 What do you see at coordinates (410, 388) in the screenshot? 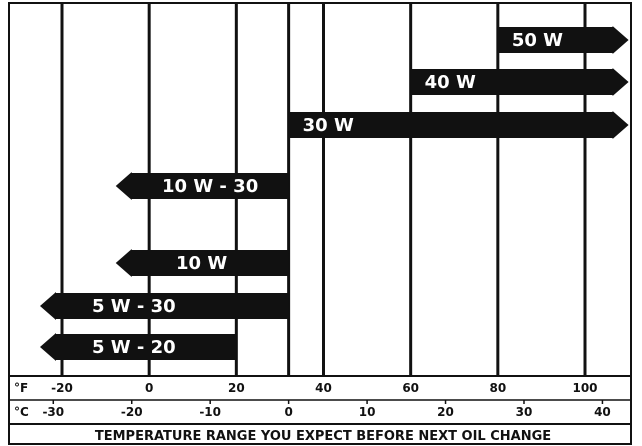
I see `fahrenheit-tick-label: 60` at bounding box center [410, 388].